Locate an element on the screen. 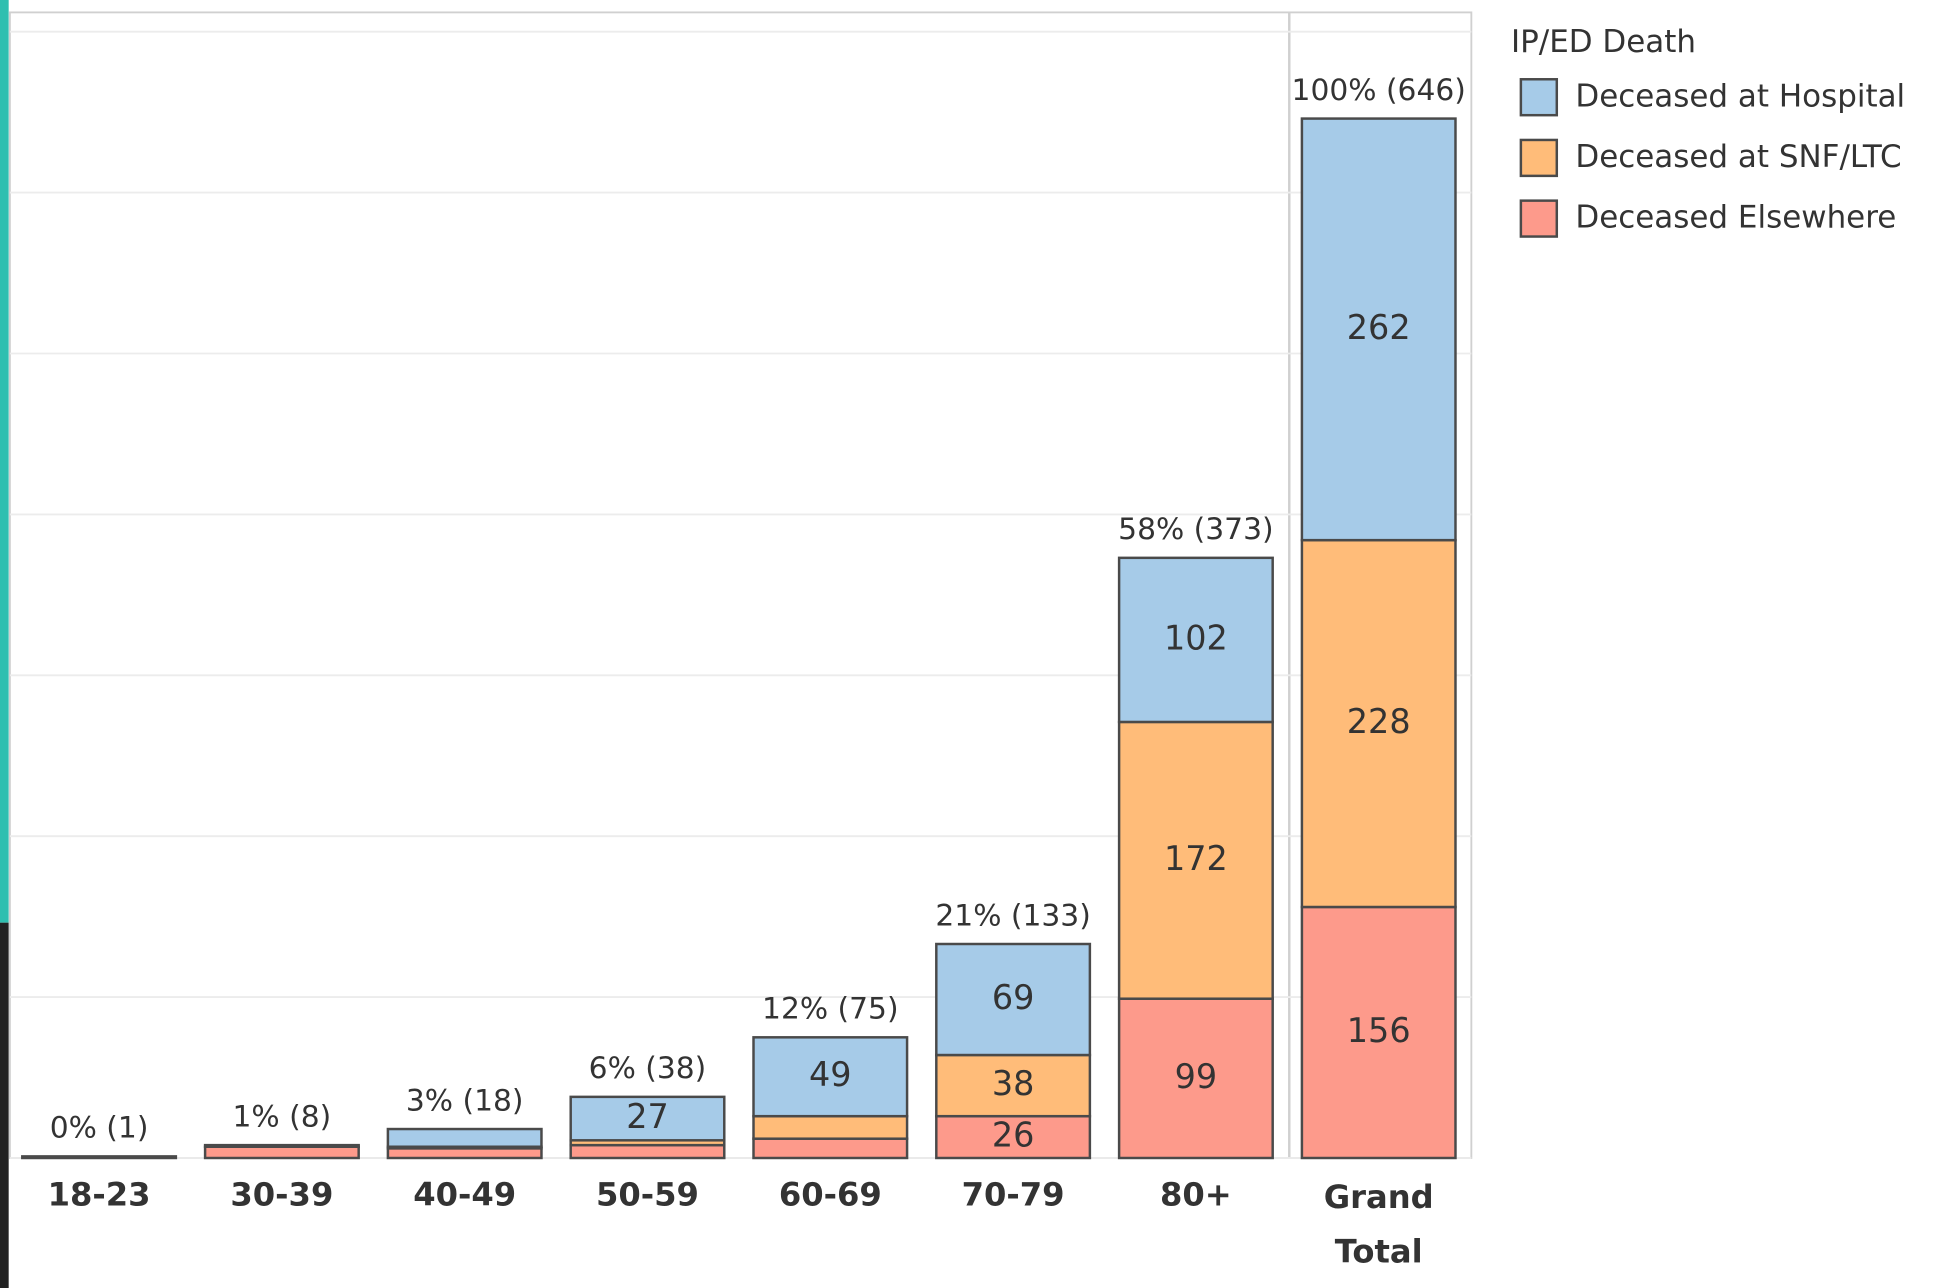  total-label: 3% (18) is located at coordinates (465, 1100).